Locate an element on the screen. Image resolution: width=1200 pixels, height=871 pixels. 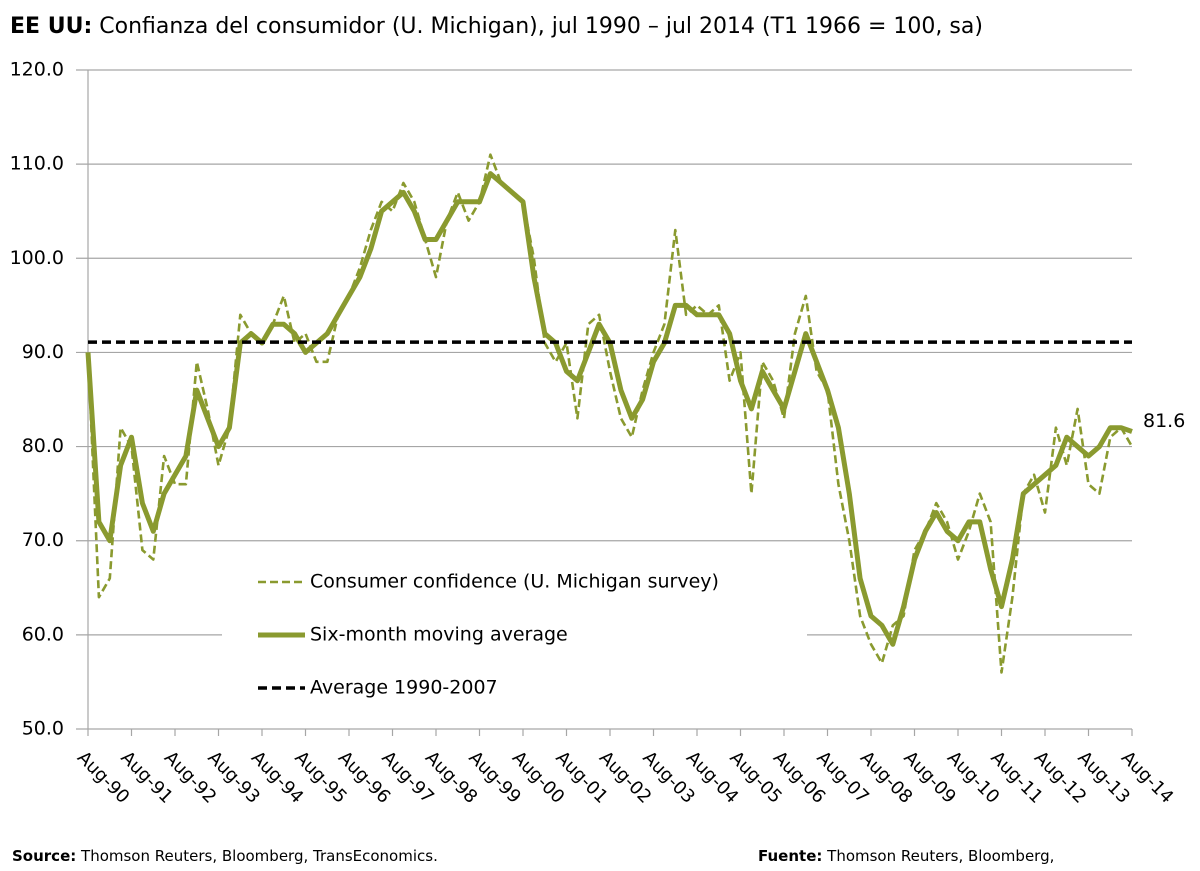
y-tick-label: 50.0 is located at coordinates (43, 729).